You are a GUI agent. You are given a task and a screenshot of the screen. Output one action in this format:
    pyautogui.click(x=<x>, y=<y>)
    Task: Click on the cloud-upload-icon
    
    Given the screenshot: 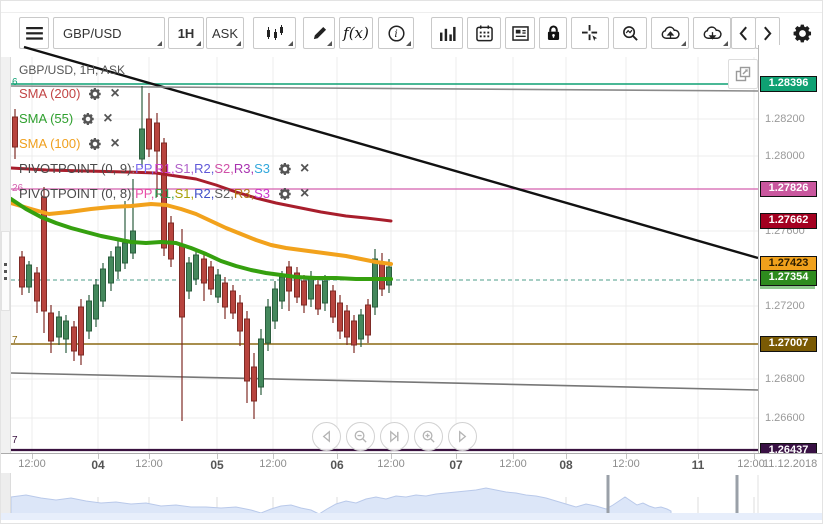 What is the action you would take?
    pyautogui.click(x=670, y=33)
    